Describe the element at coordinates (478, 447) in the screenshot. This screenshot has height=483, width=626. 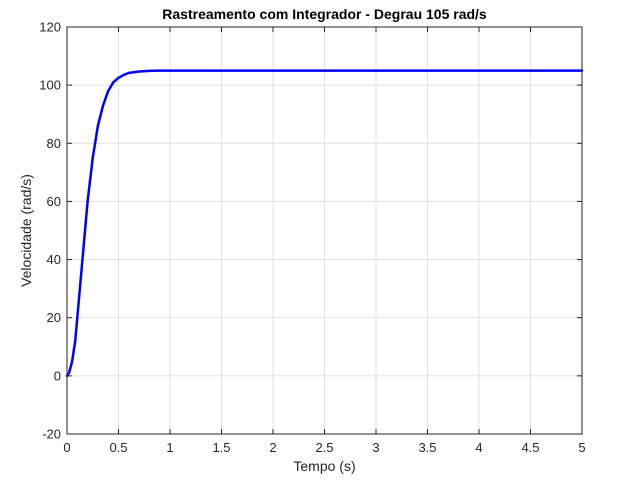
I see `x-tick-label: 4` at that location.